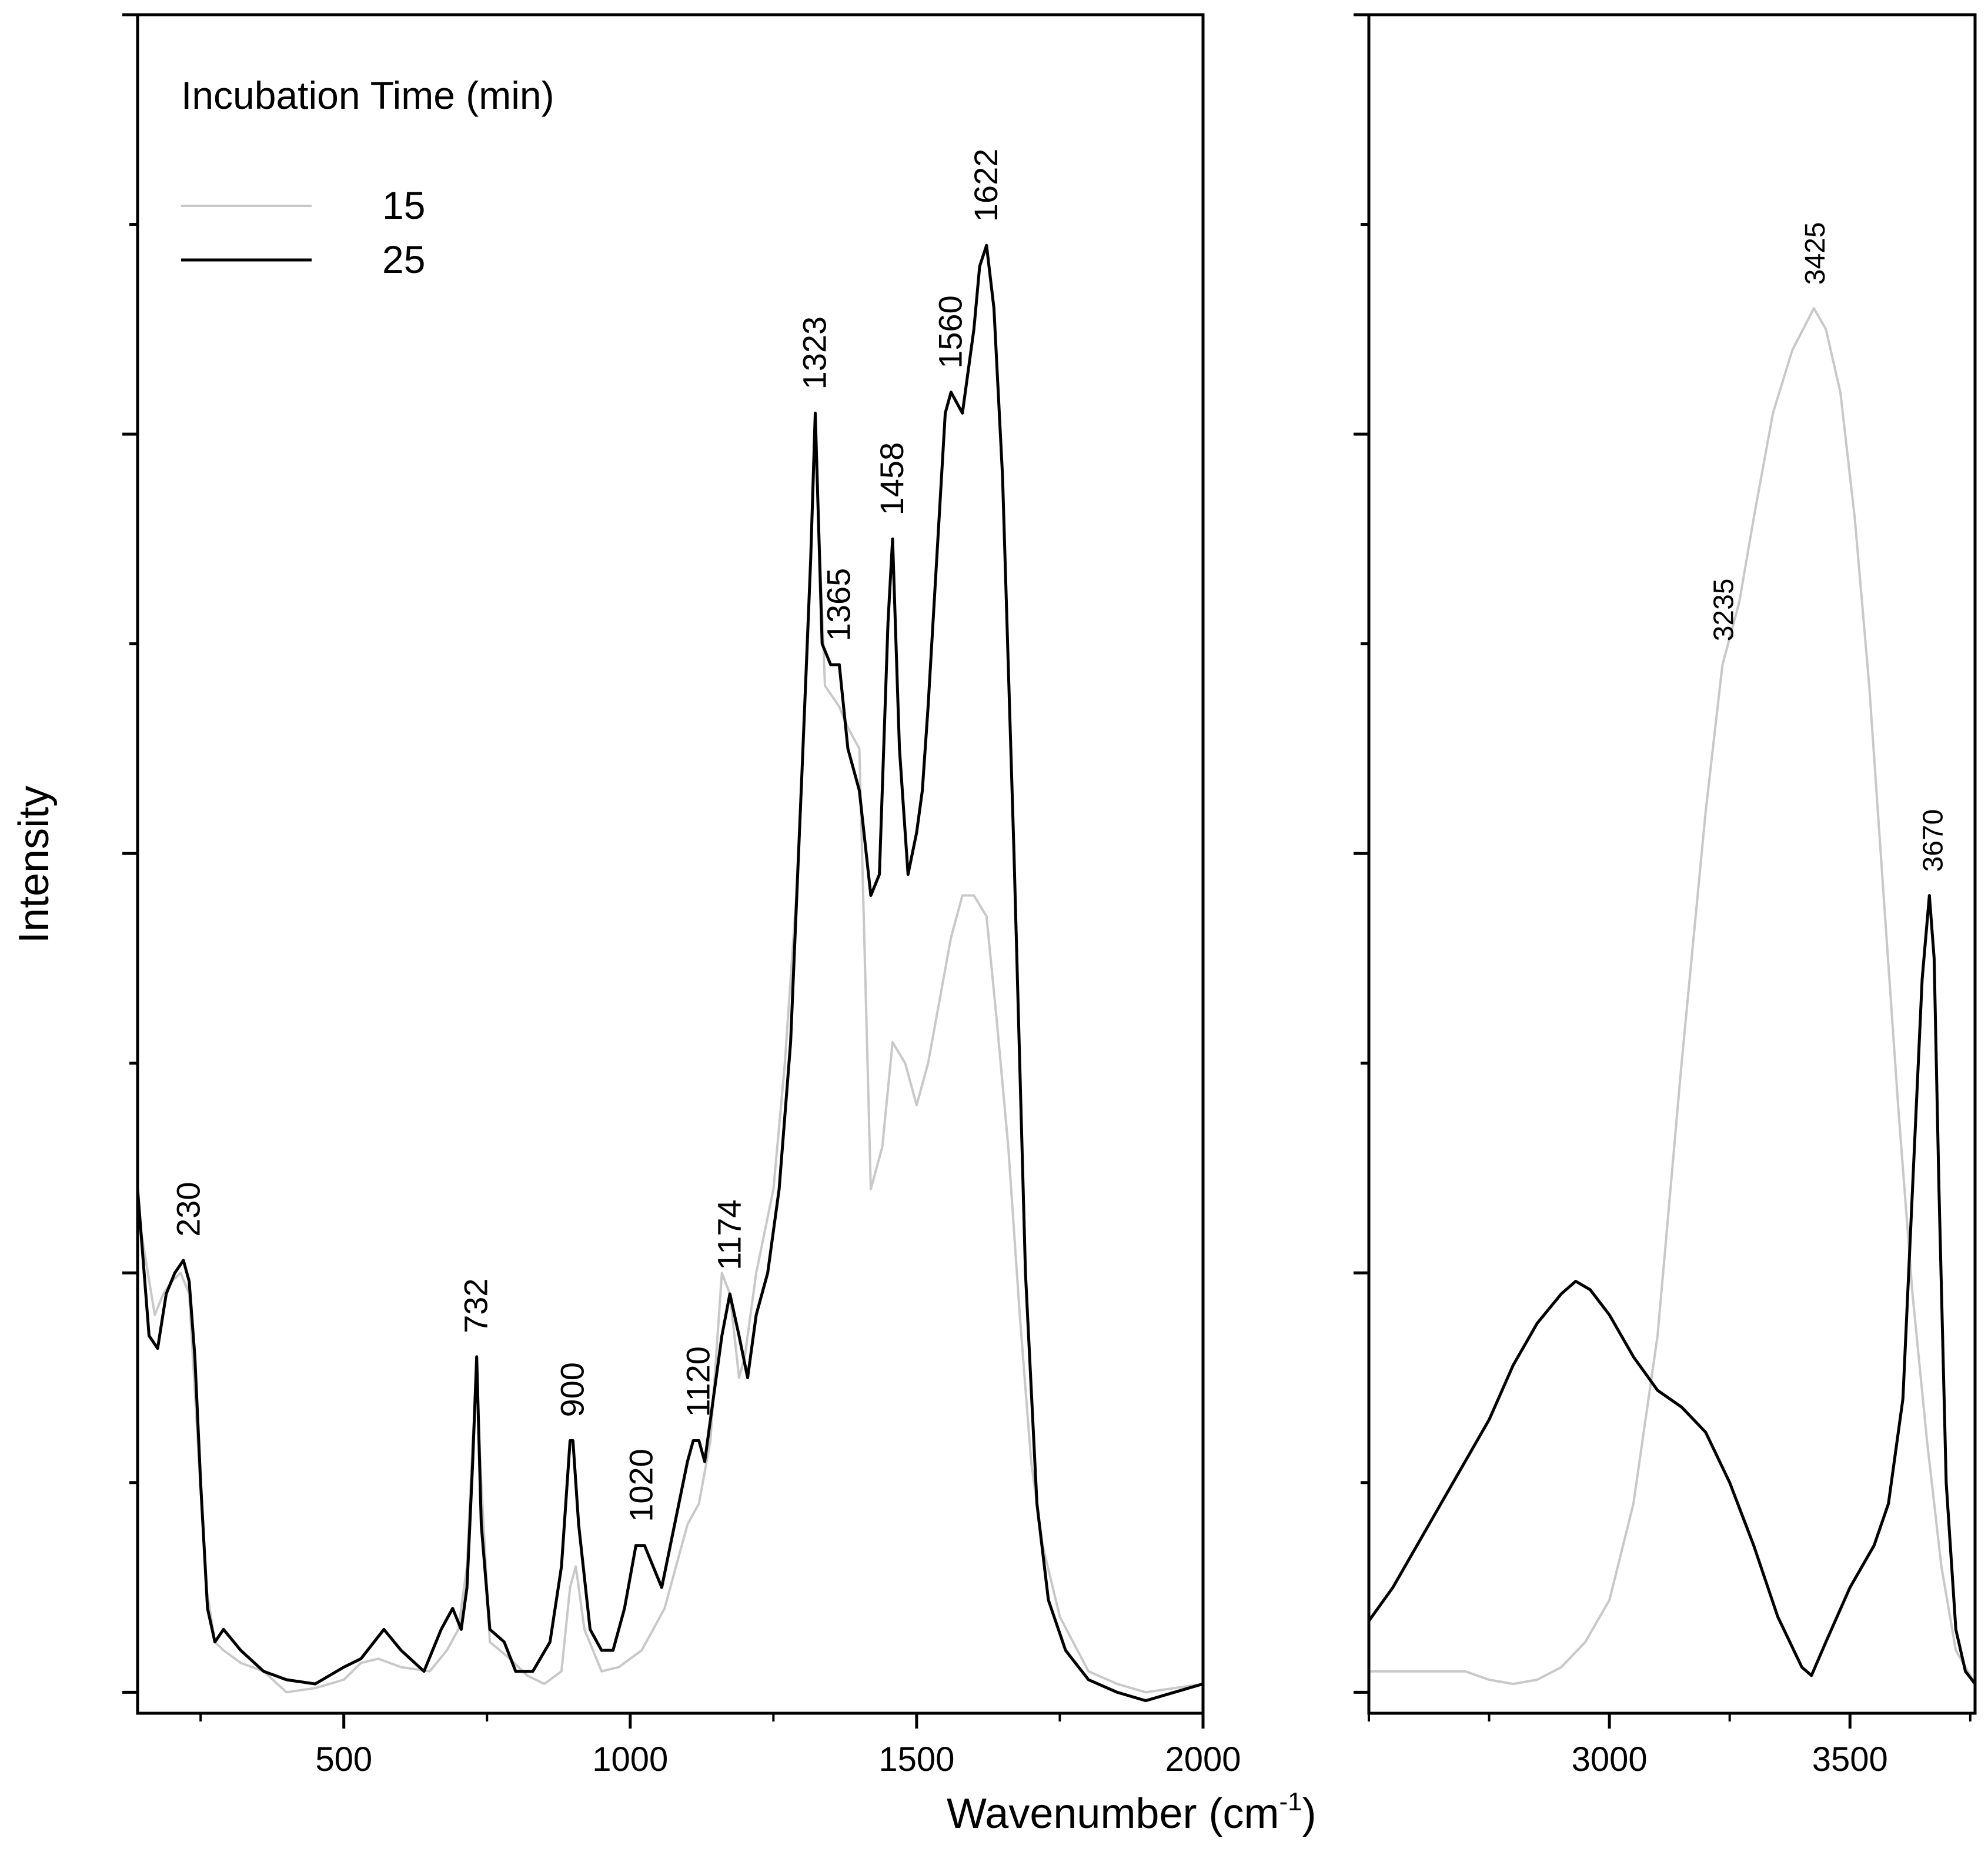  What do you see at coordinates (728, 1234) in the screenshot?
I see `peak-label-1174: 1174` at bounding box center [728, 1234].